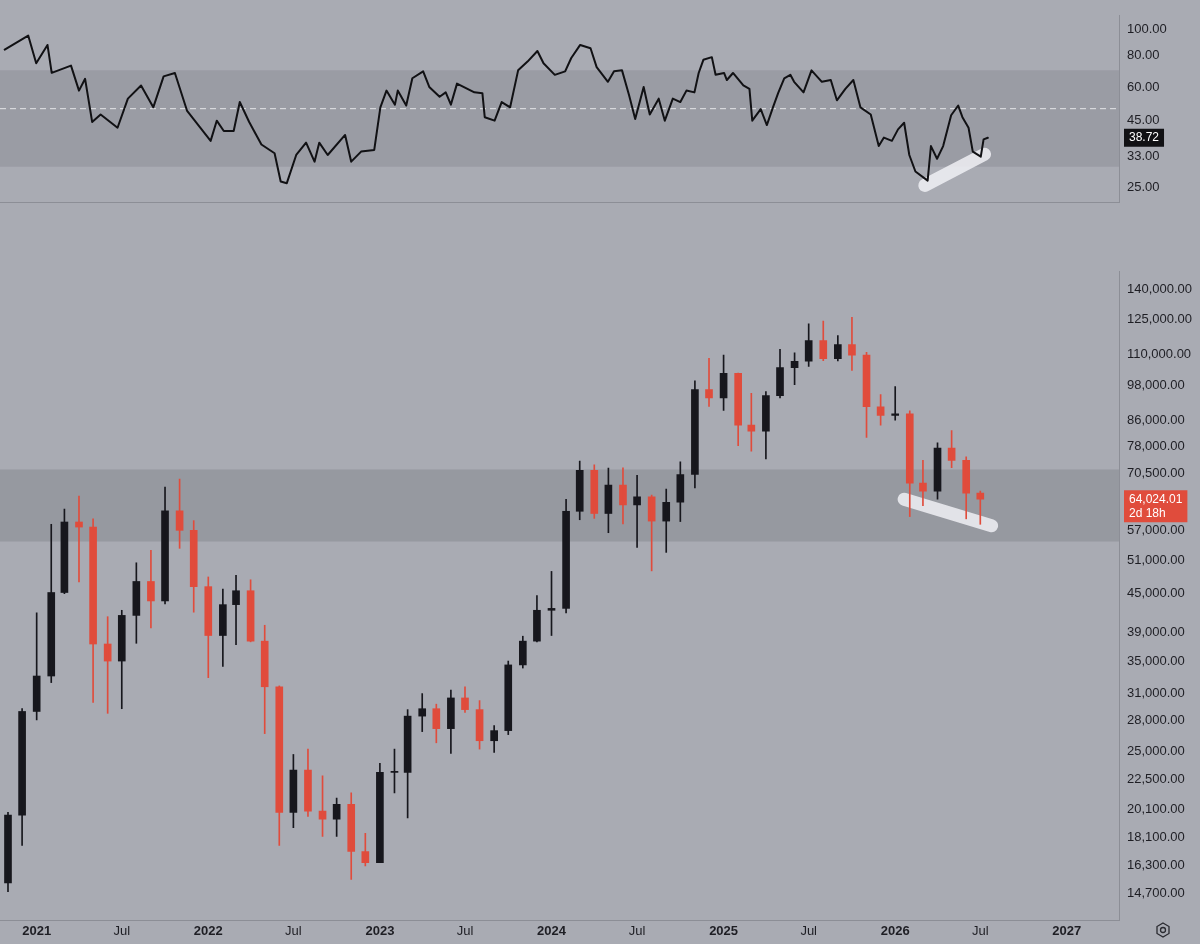  What do you see at coordinates (552, 930) in the screenshot?
I see `x-tick-label: 2024` at bounding box center [552, 930].